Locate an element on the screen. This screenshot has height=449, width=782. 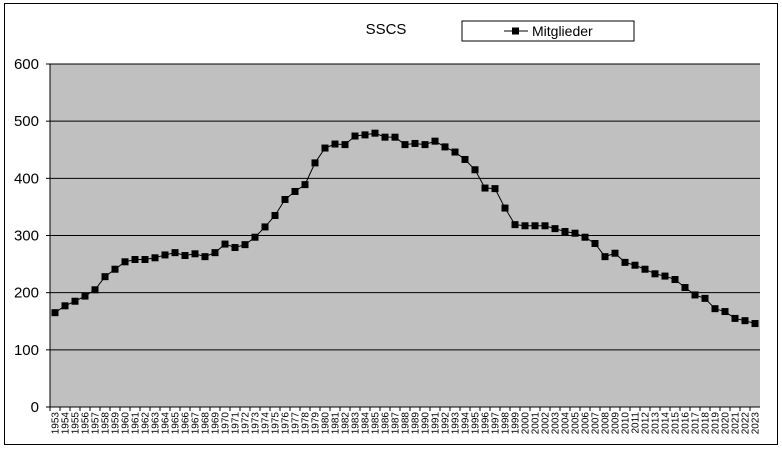
data-point-2023 is located at coordinates (755, 324).